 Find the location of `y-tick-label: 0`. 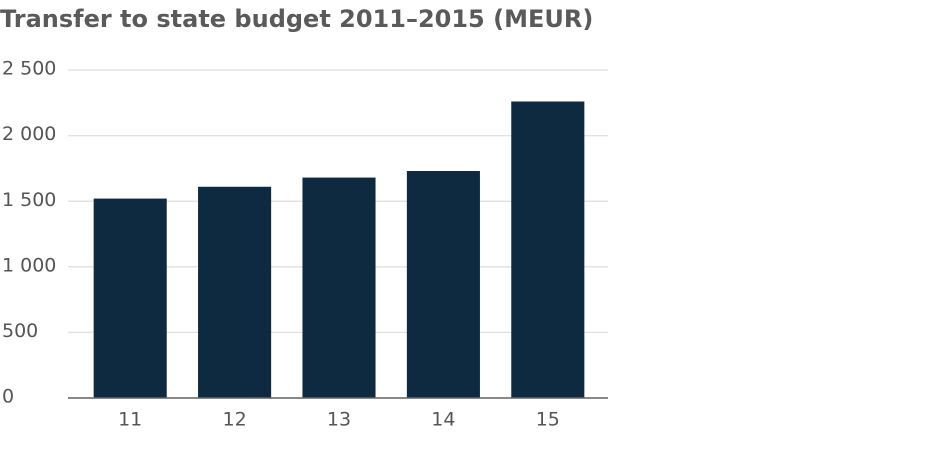

y-tick-label: 0 is located at coordinates (8, 397).